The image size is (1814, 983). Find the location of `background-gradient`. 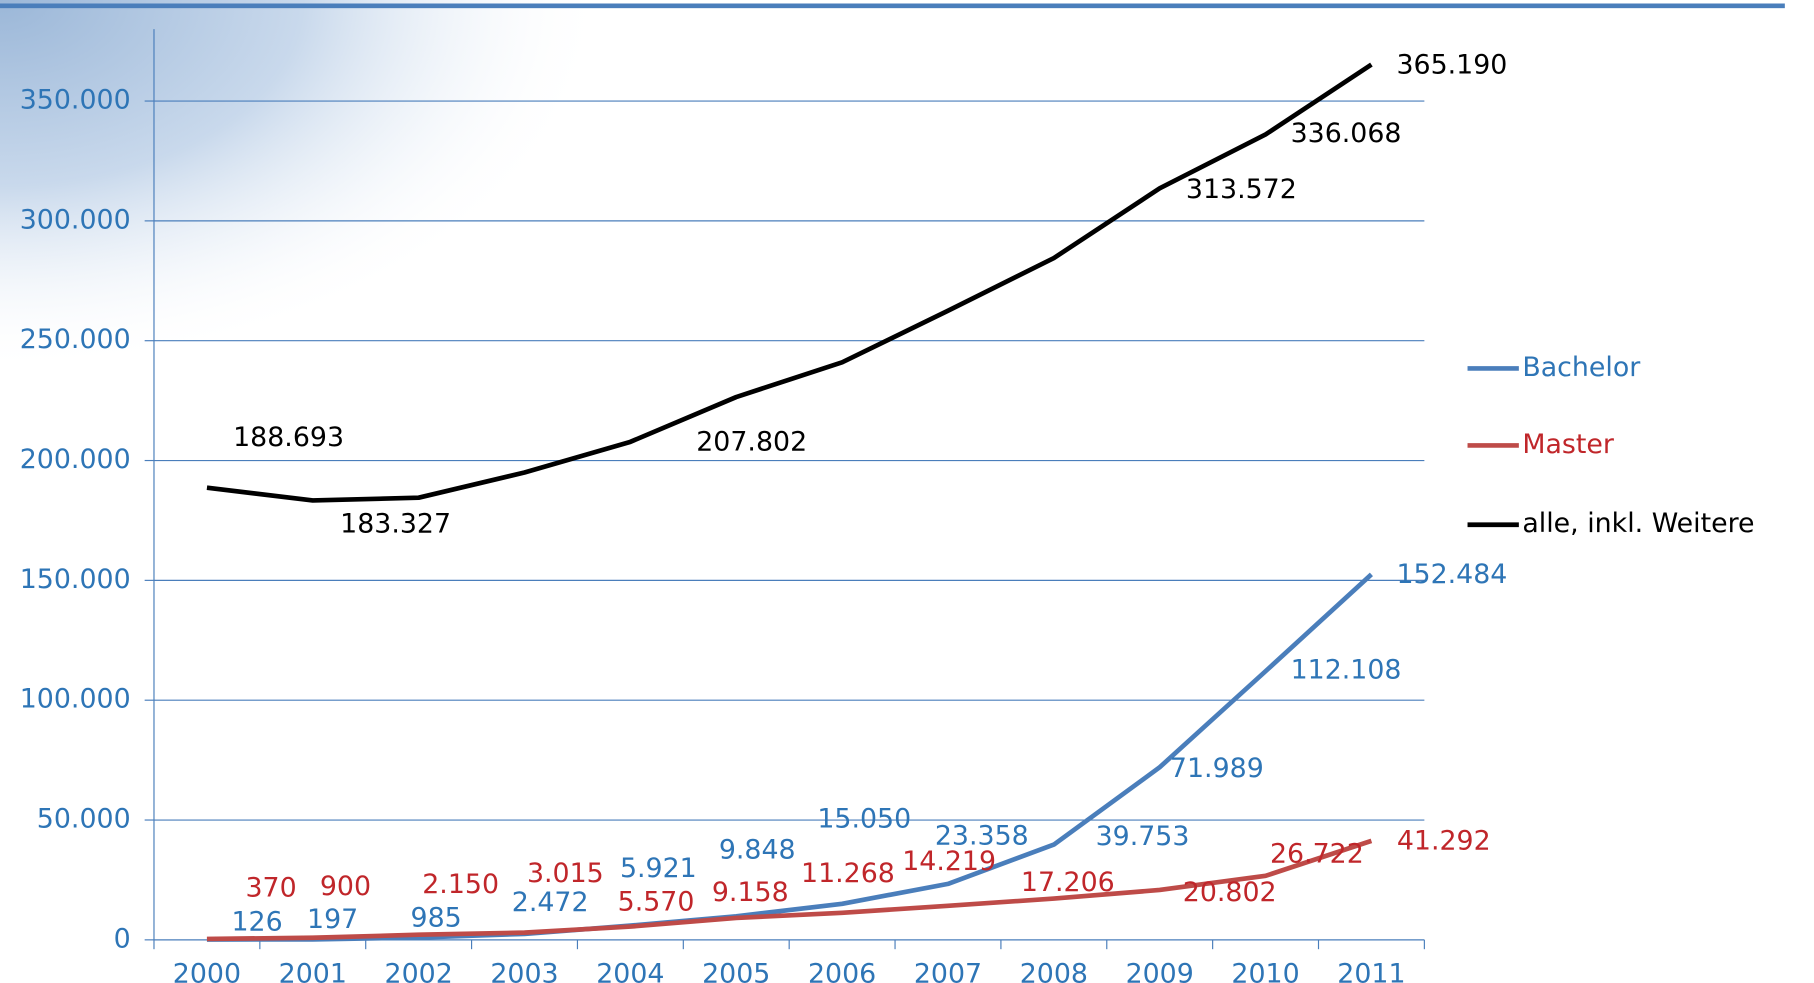

background-gradient is located at coordinates (327, 192).